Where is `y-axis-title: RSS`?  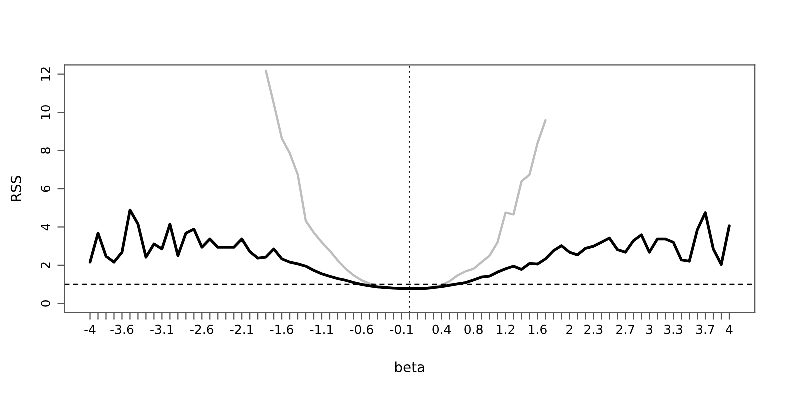 y-axis-title: RSS is located at coordinates (16, 189).